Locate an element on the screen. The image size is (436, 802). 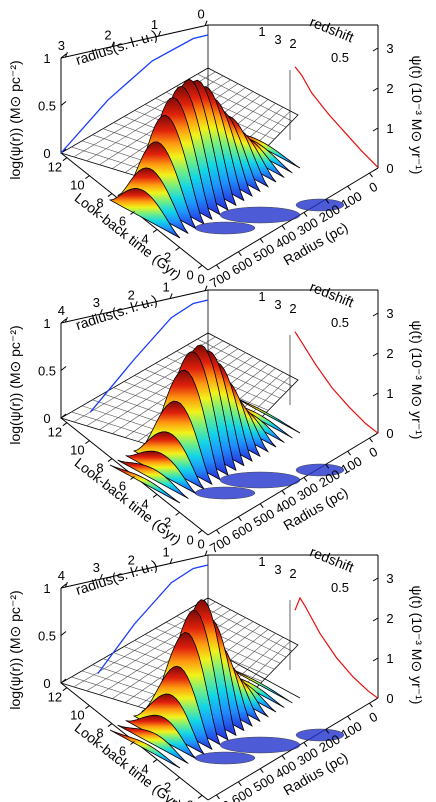
radius-curve is located at coordinates (134, 94).